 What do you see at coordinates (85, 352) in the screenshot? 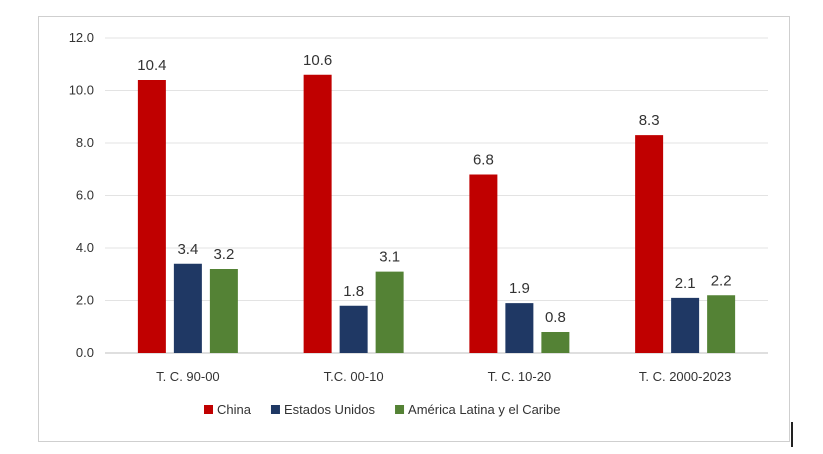
I see `y-tick-label: 0.0` at bounding box center [85, 352].